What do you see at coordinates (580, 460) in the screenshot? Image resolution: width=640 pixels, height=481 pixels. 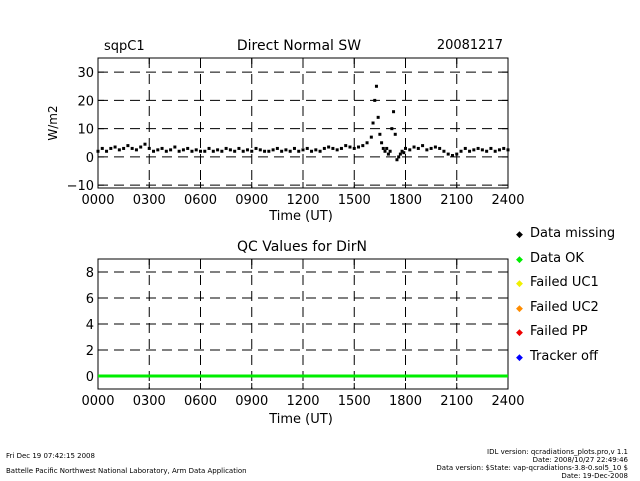 I see `footer-idl-date: Date: 2008/10/27 22:49:46` at bounding box center [580, 460].